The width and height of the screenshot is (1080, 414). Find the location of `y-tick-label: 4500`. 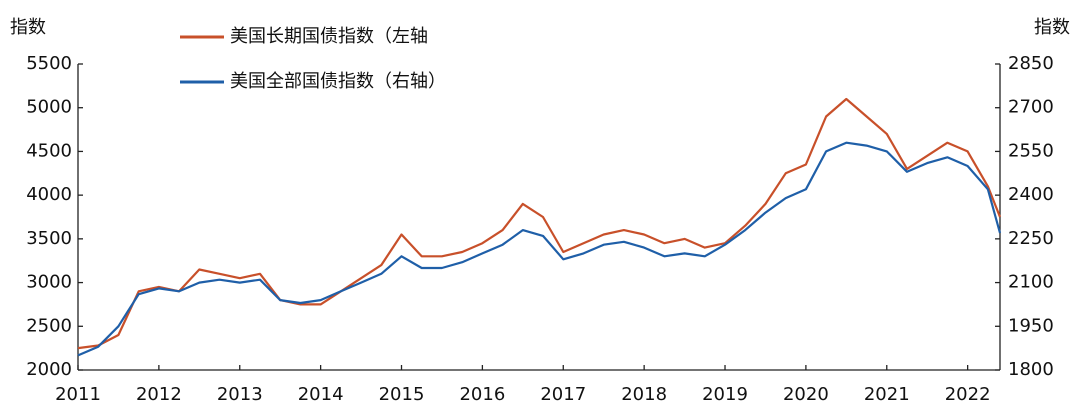

y-tick-label: 4500 is located at coordinates (49, 150).